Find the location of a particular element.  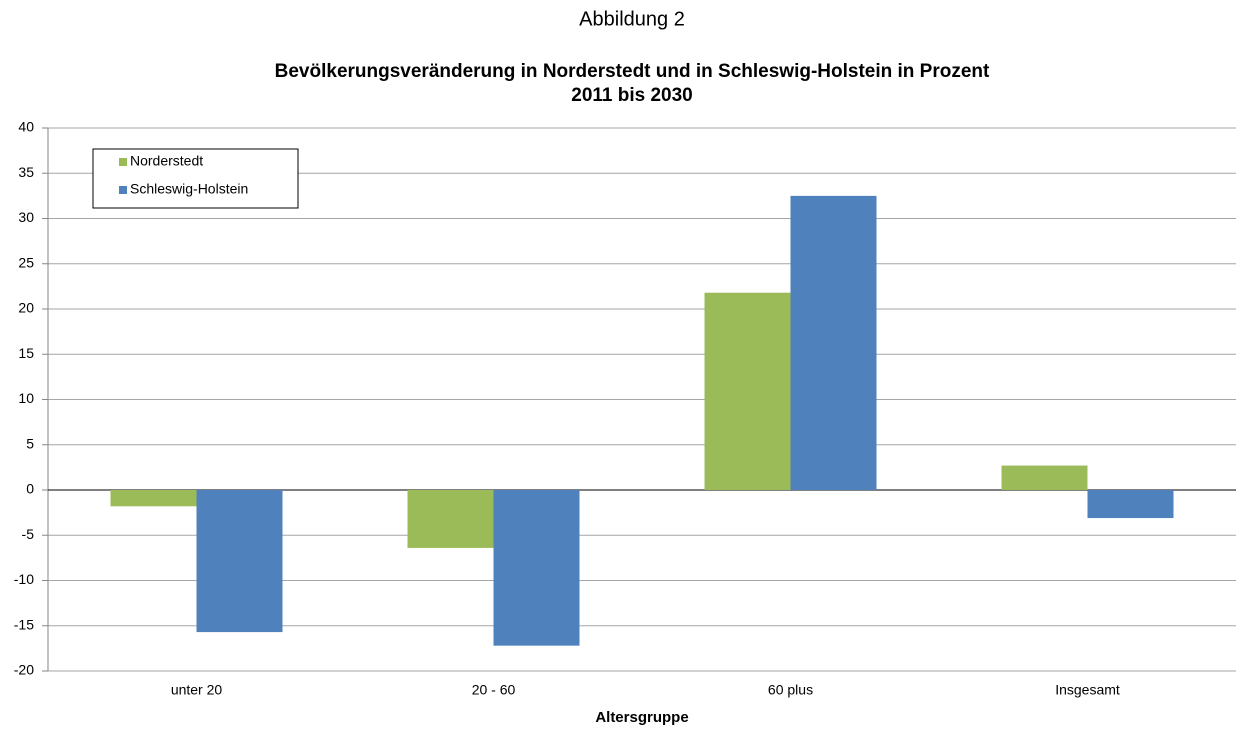

x-tick-label: 60 plus is located at coordinates (790, 690).